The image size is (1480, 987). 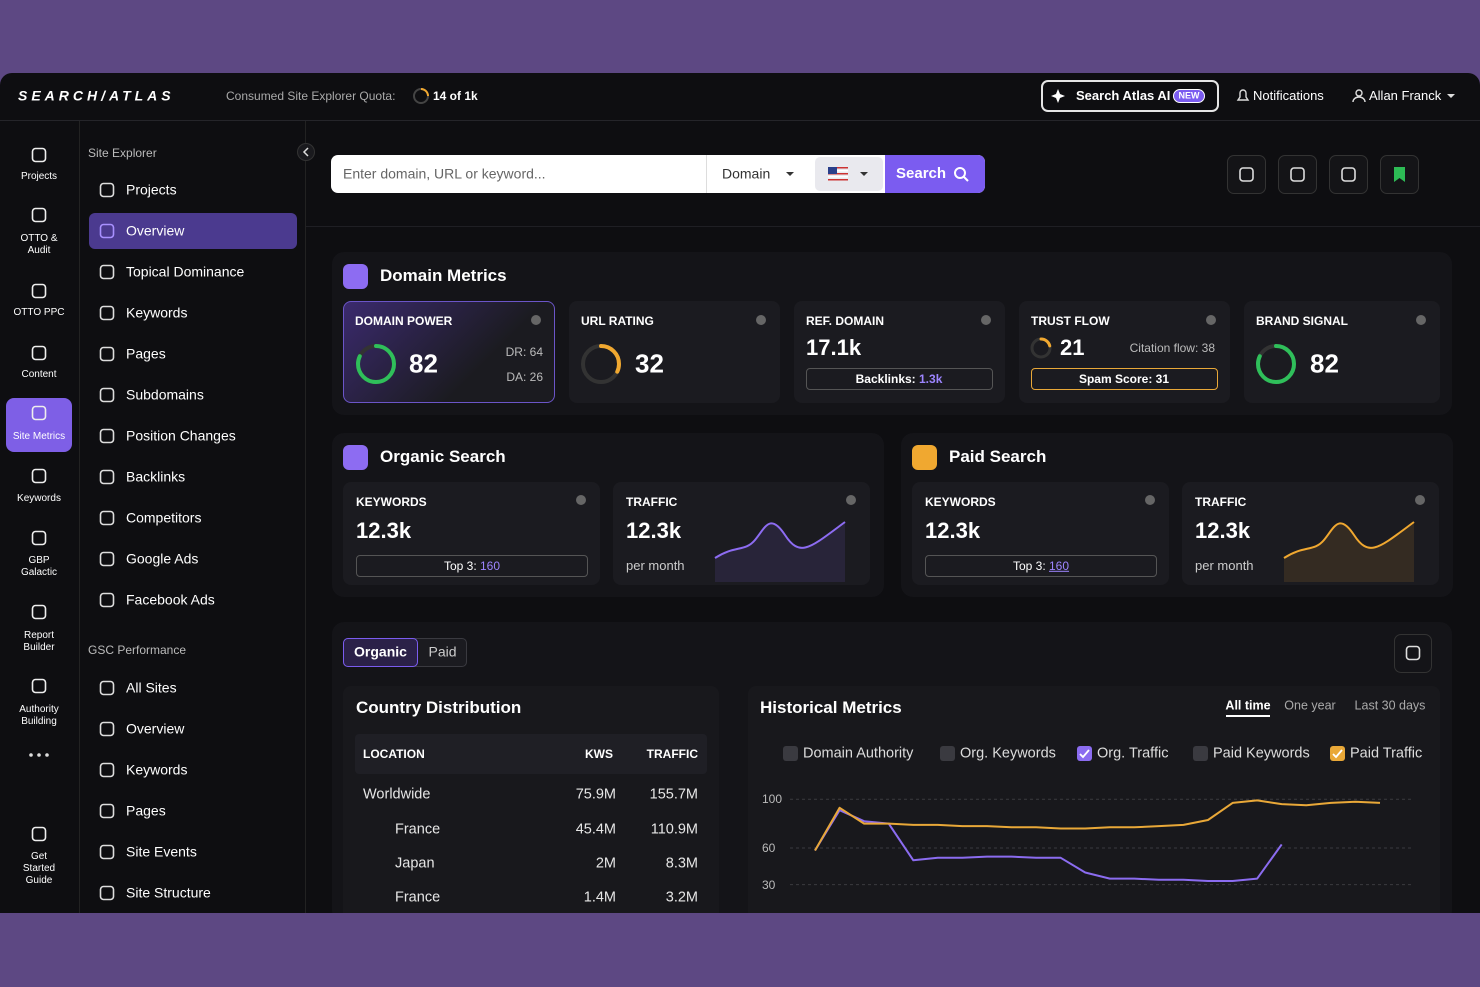 What do you see at coordinates (355, 276) in the screenshot?
I see `panel-icon` at bounding box center [355, 276].